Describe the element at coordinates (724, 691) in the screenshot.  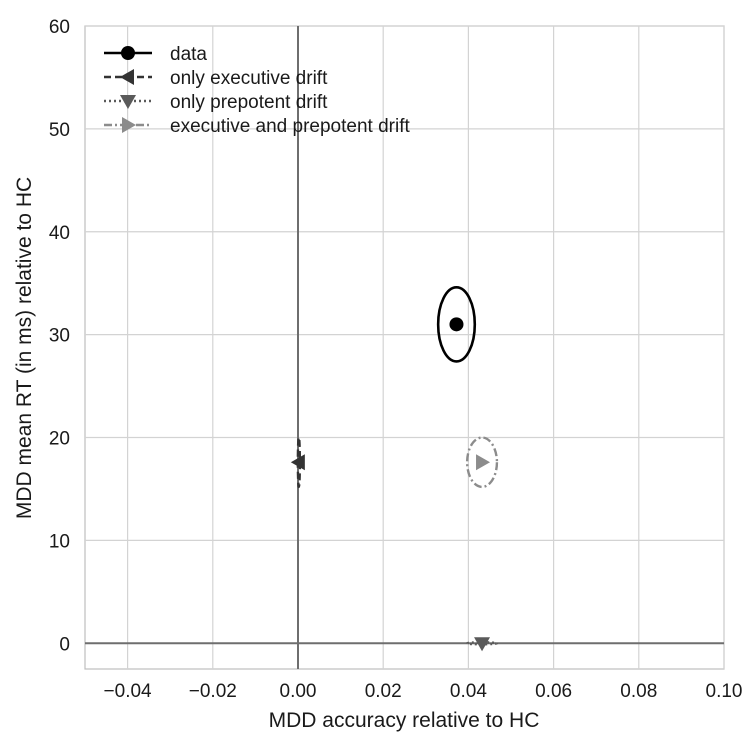
I see `x-tick-label: 0.10` at that location.